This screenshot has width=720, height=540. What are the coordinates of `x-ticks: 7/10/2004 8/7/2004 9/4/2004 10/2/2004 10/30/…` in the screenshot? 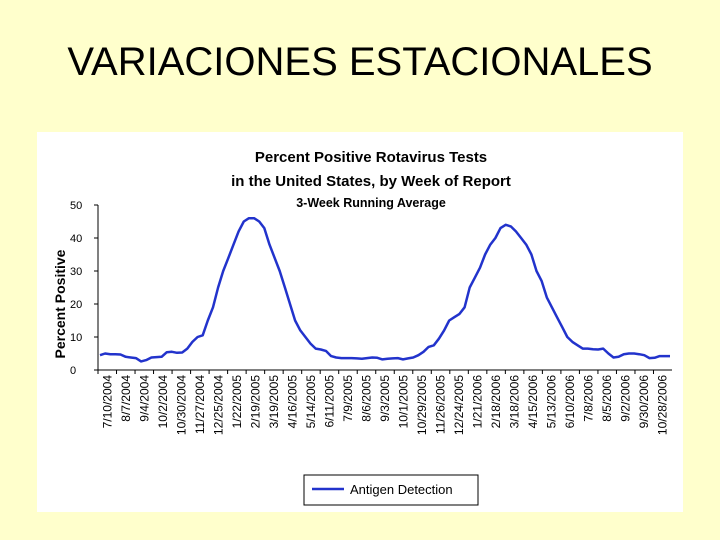 It's located at (383, 402).